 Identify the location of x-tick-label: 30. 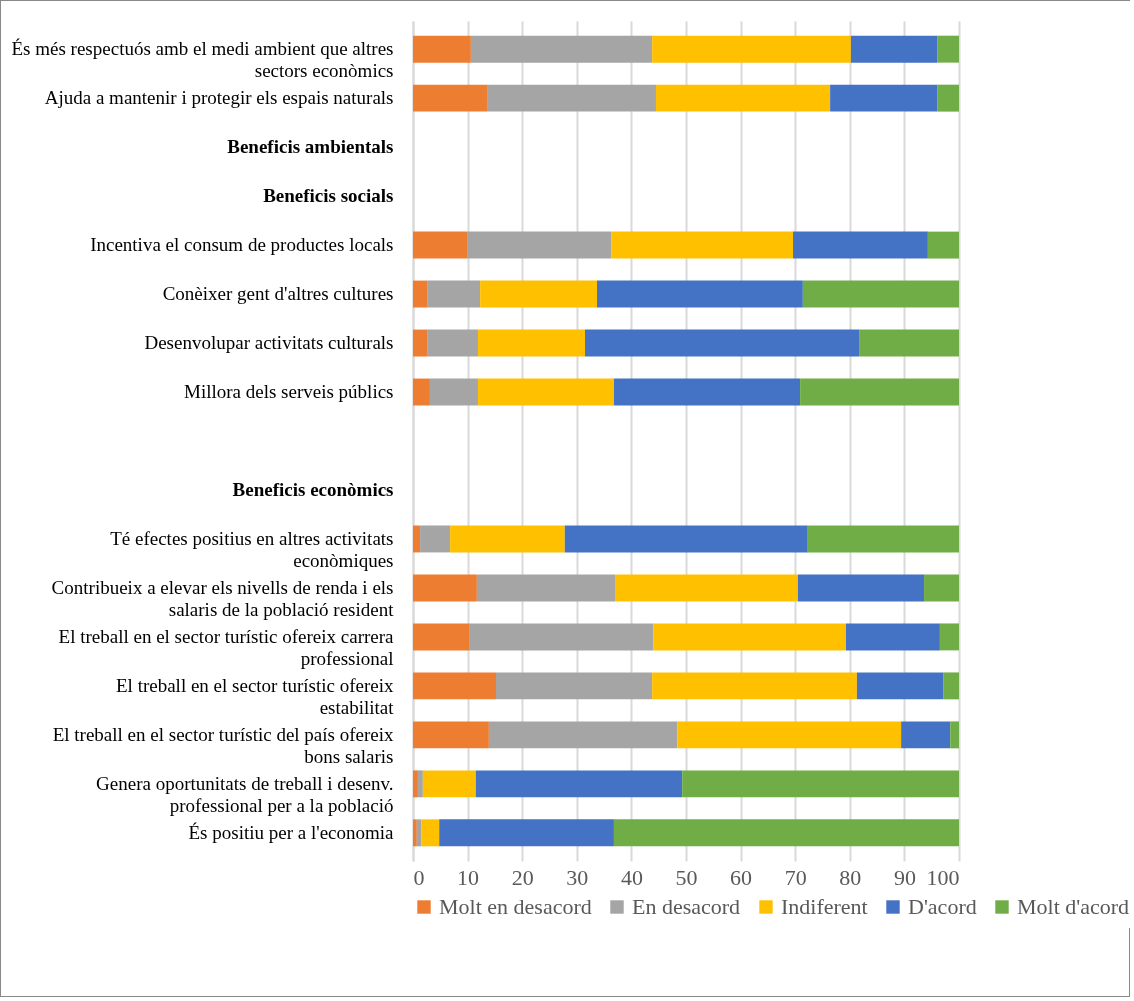
(577, 877).